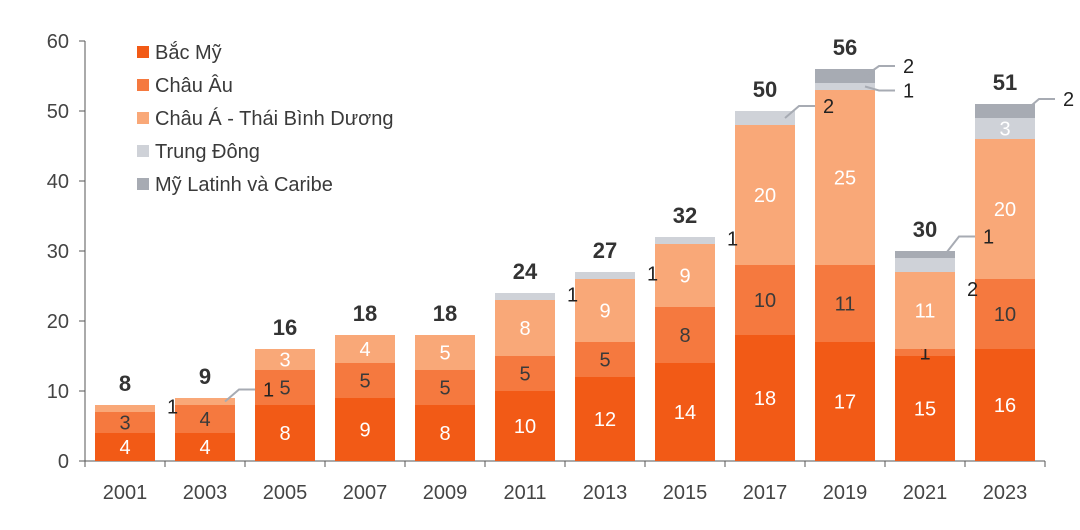 This screenshot has width=1080, height=530. Describe the element at coordinates (285, 493) in the screenshot. I see `x-tick-label: 2005` at that location.